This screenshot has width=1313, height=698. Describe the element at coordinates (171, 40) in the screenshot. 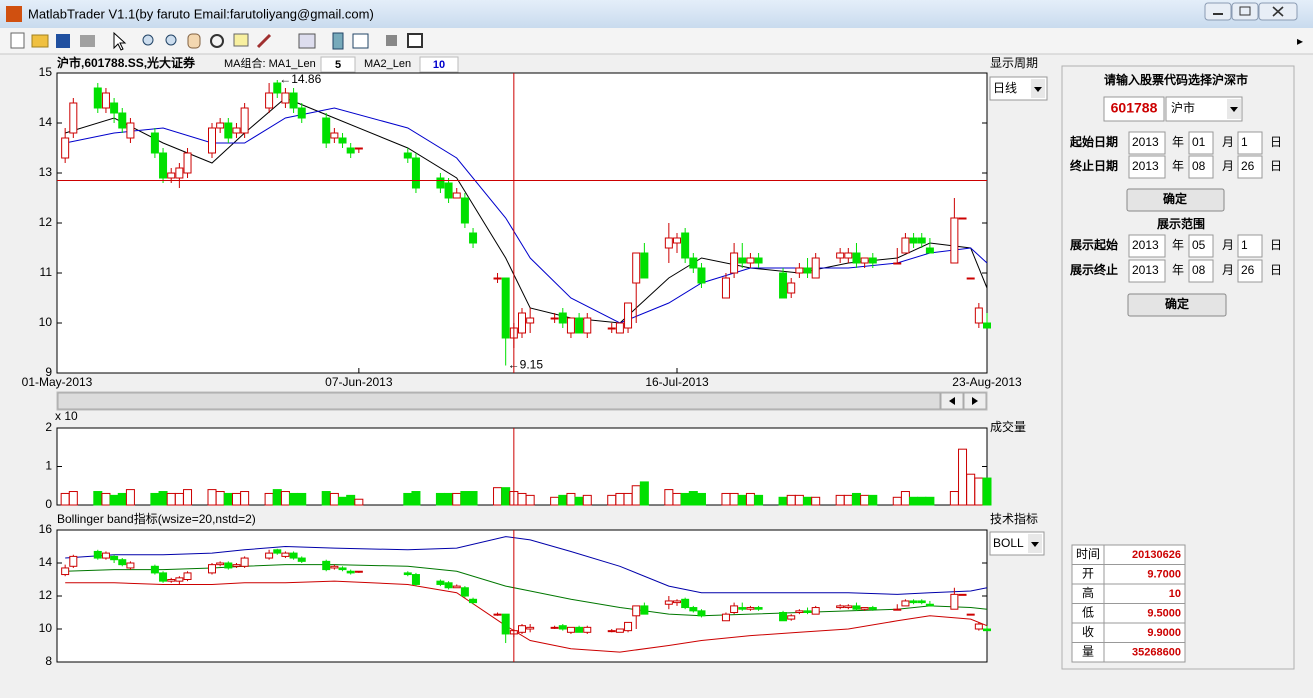

I see `zoom-out-icon` at that location.